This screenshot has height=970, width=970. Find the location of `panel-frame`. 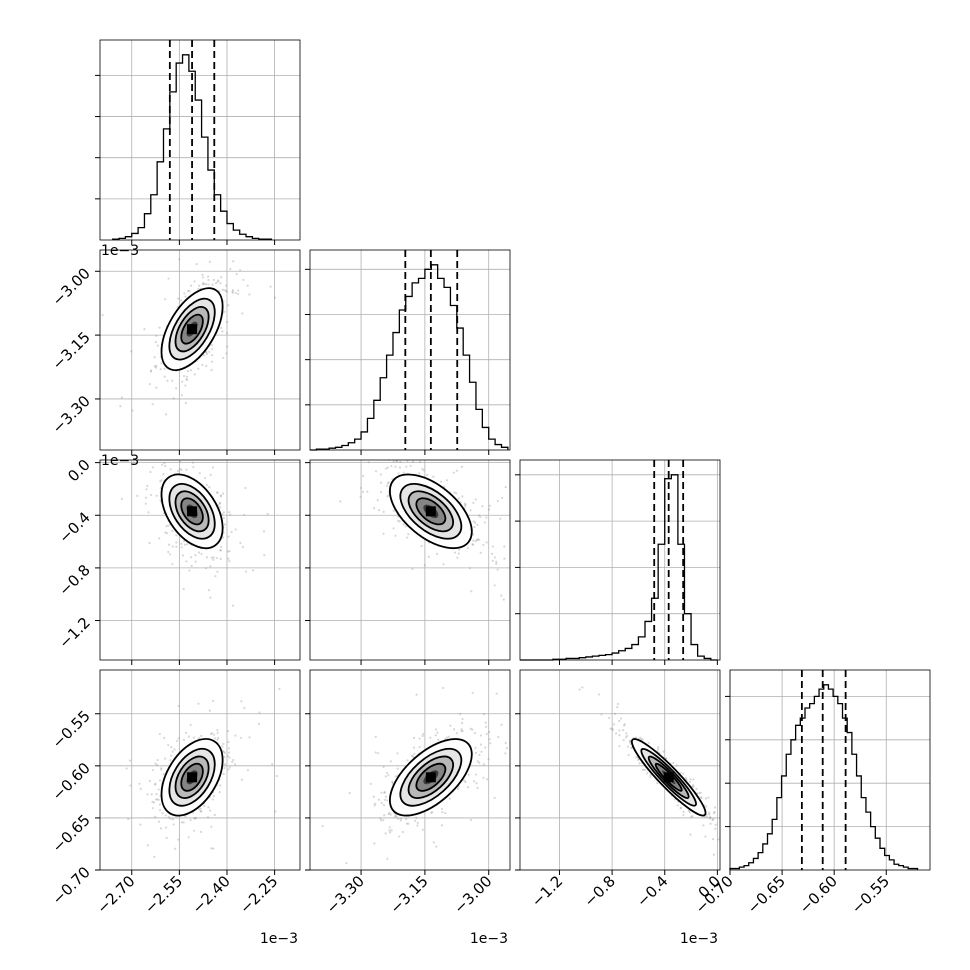

panel-frame is located at coordinates (200, 560).